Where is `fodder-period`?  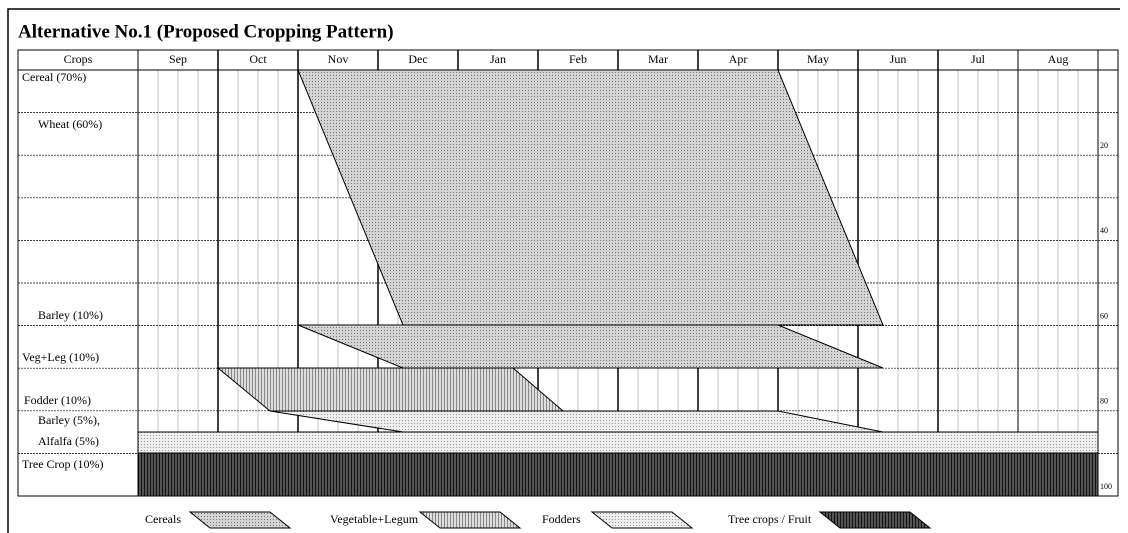
fodder-period is located at coordinates (576, 421).